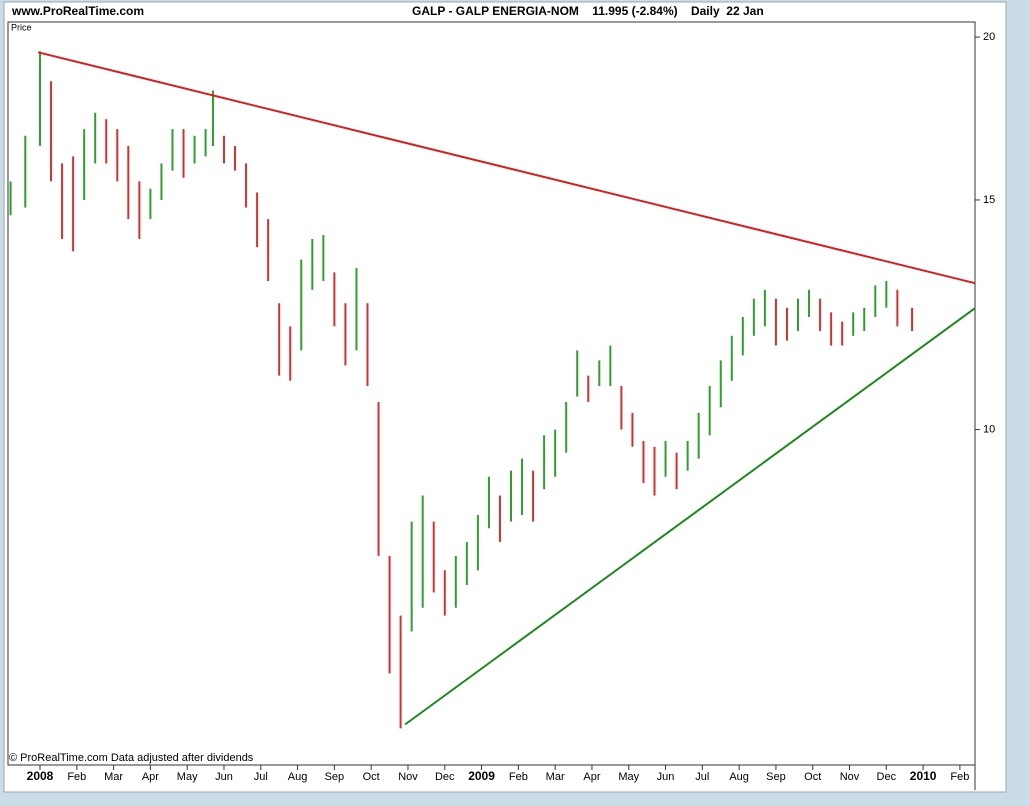 This screenshot has width=1030, height=806. I want to click on y-tick-label: 10, so click(989, 429).